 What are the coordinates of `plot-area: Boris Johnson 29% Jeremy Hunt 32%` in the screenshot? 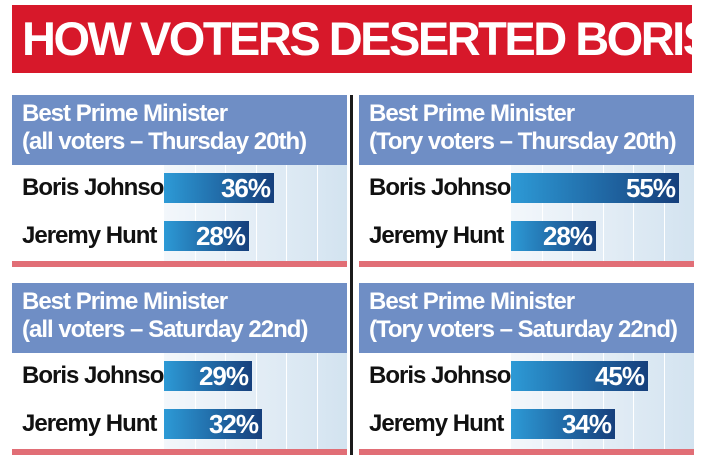 It's located at (179, 404).